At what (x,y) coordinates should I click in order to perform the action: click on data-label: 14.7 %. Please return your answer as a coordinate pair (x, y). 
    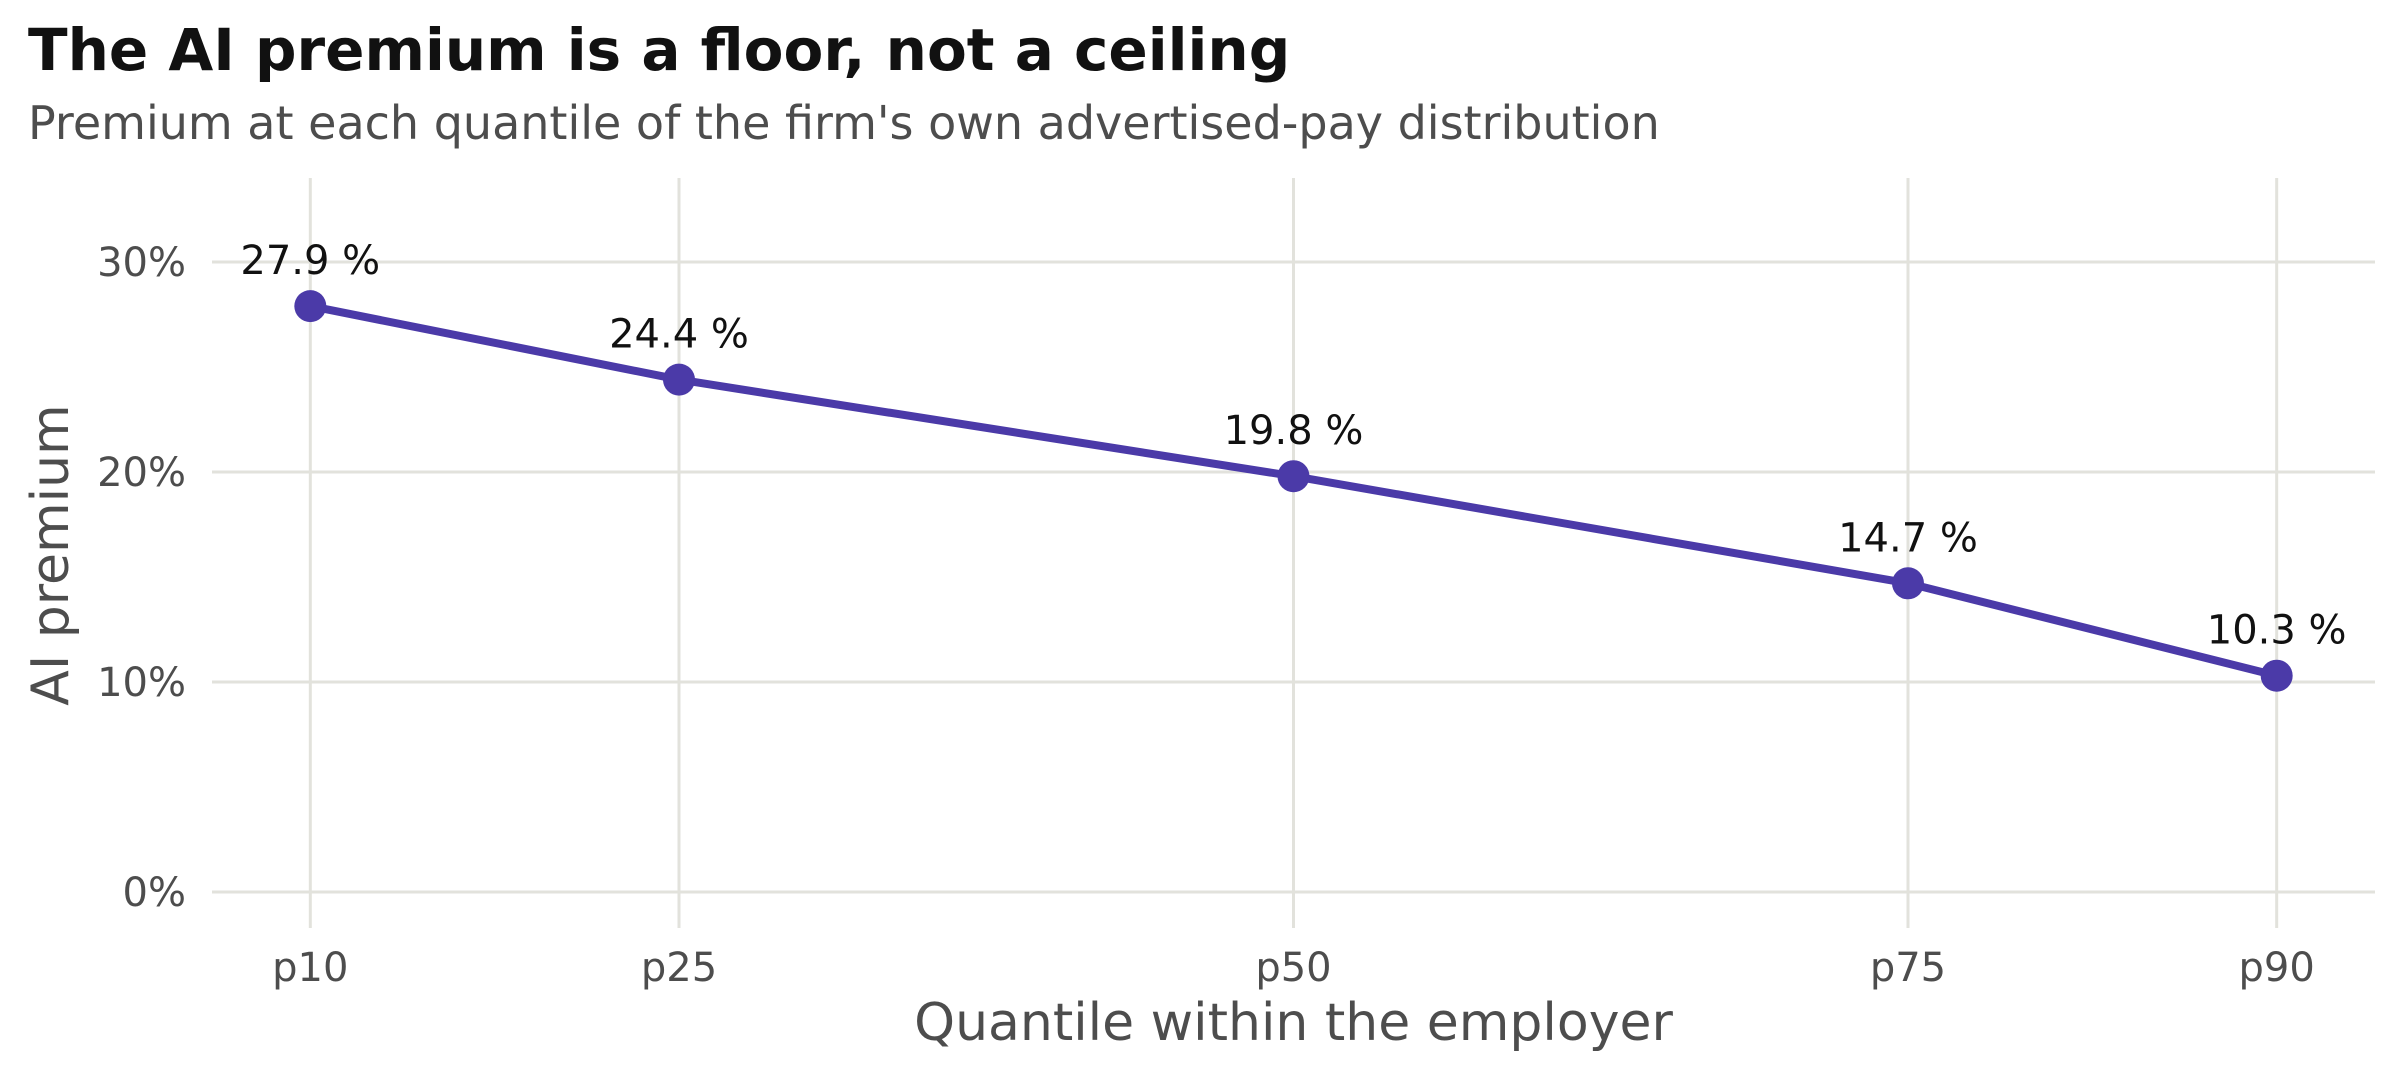
    Looking at the image, I should click on (1908, 538).